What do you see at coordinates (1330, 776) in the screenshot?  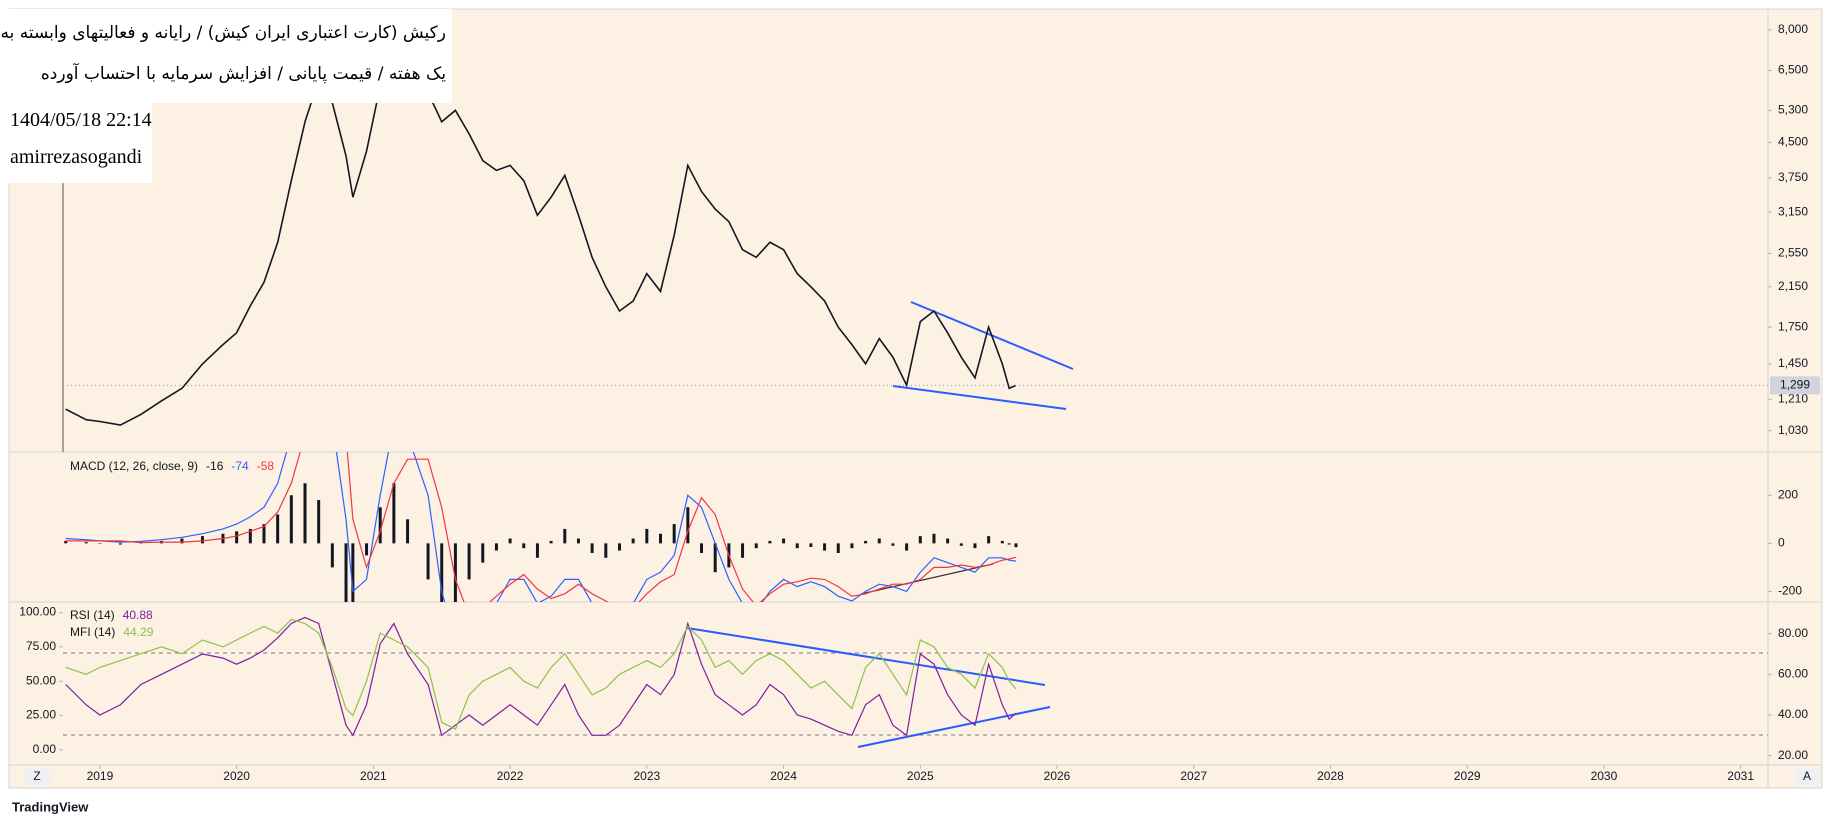 I see `x-tick-label: 2028` at bounding box center [1330, 776].